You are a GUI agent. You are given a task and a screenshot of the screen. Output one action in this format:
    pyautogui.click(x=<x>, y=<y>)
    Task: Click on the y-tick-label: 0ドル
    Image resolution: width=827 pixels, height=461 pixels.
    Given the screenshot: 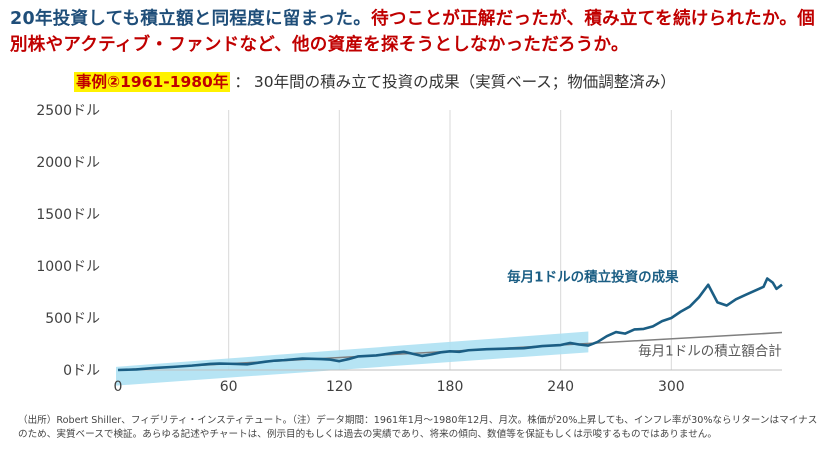 What is the action you would take?
    pyautogui.click(x=81, y=371)
    